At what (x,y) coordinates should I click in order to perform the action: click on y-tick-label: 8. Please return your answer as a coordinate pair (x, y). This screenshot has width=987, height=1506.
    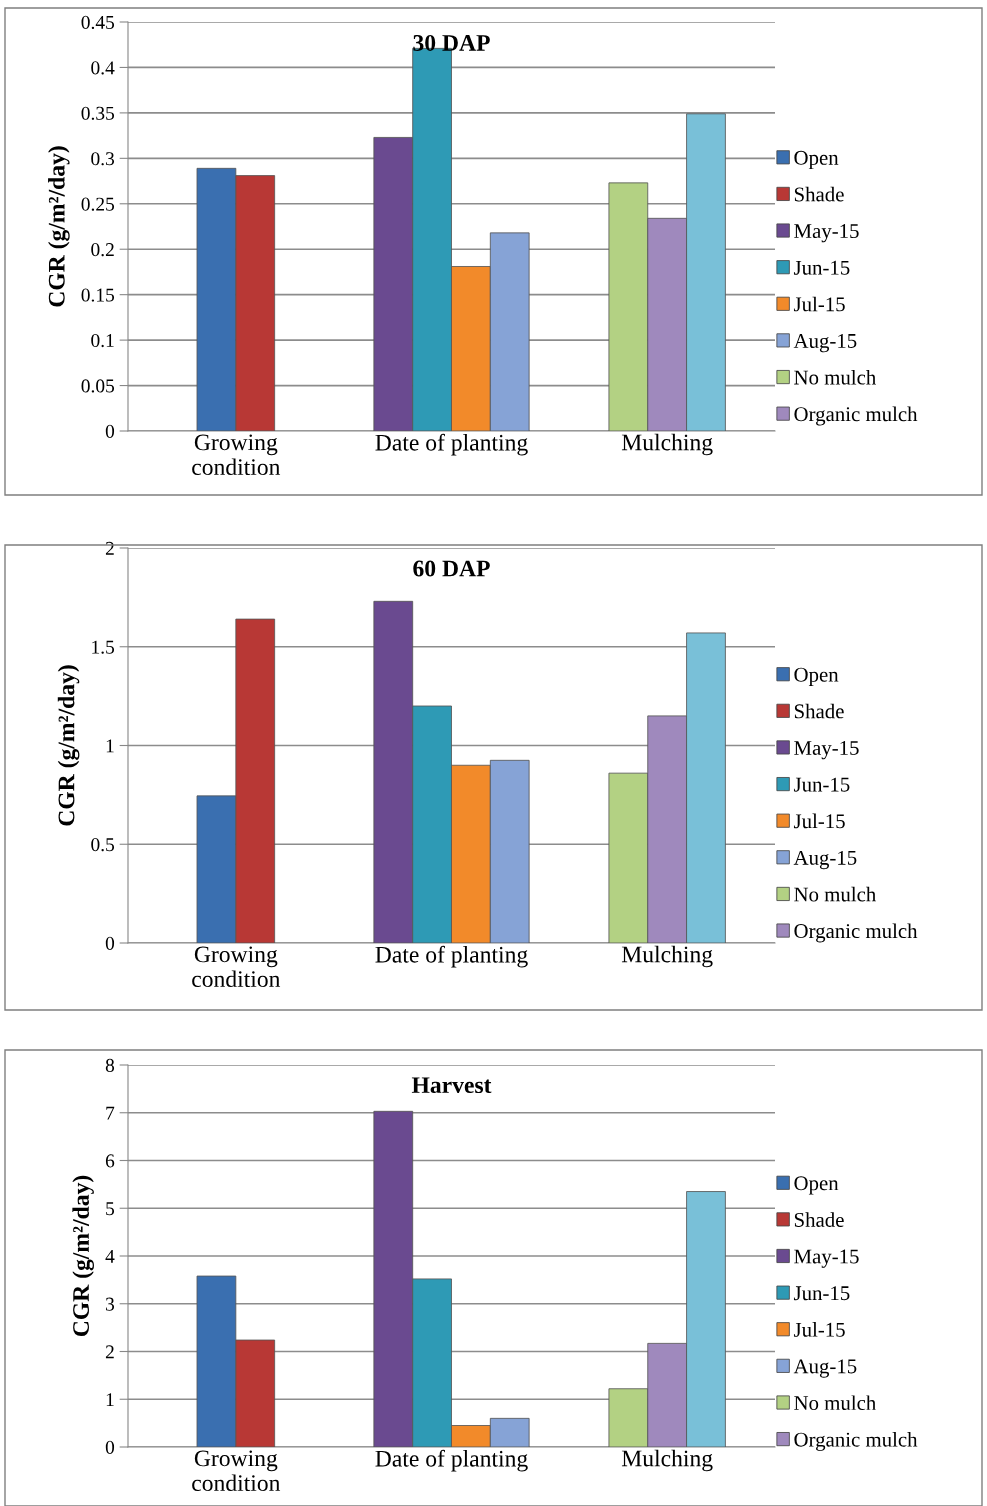
    Looking at the image, I should click on (110, 1065).